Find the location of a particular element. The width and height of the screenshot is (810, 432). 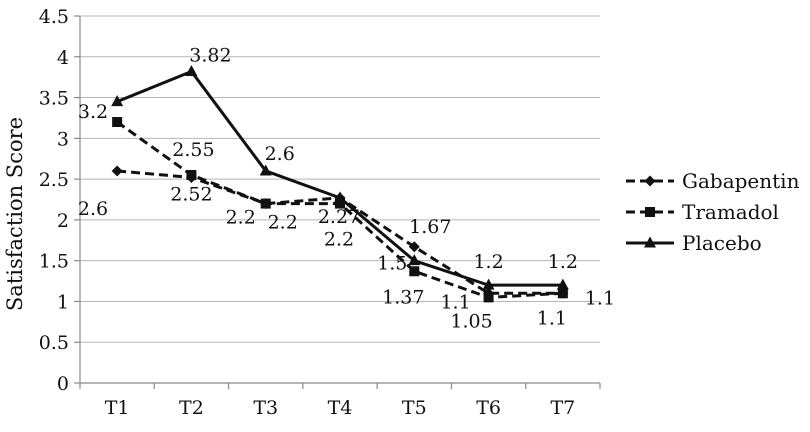

x-tick-label: T1 is located at coordinates (117, 408).